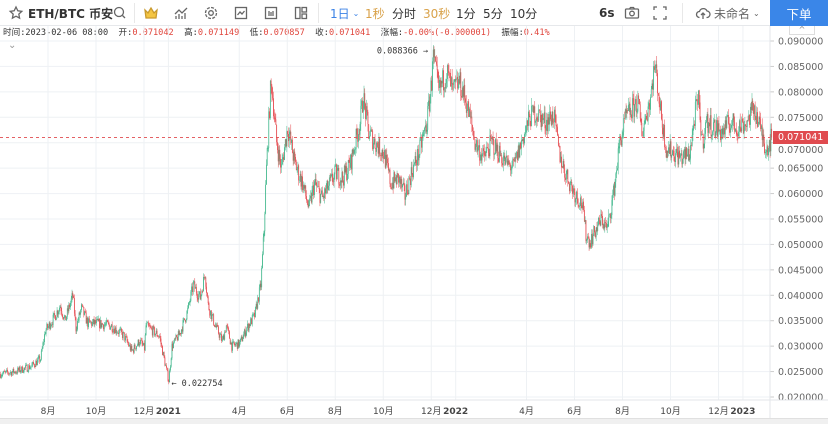 This screenshot has height=424, width=828. What do you see at coordinates (404, 13) in the screenshot?
I see `interval-timeline: 分时` at bounding box center [404, 13].